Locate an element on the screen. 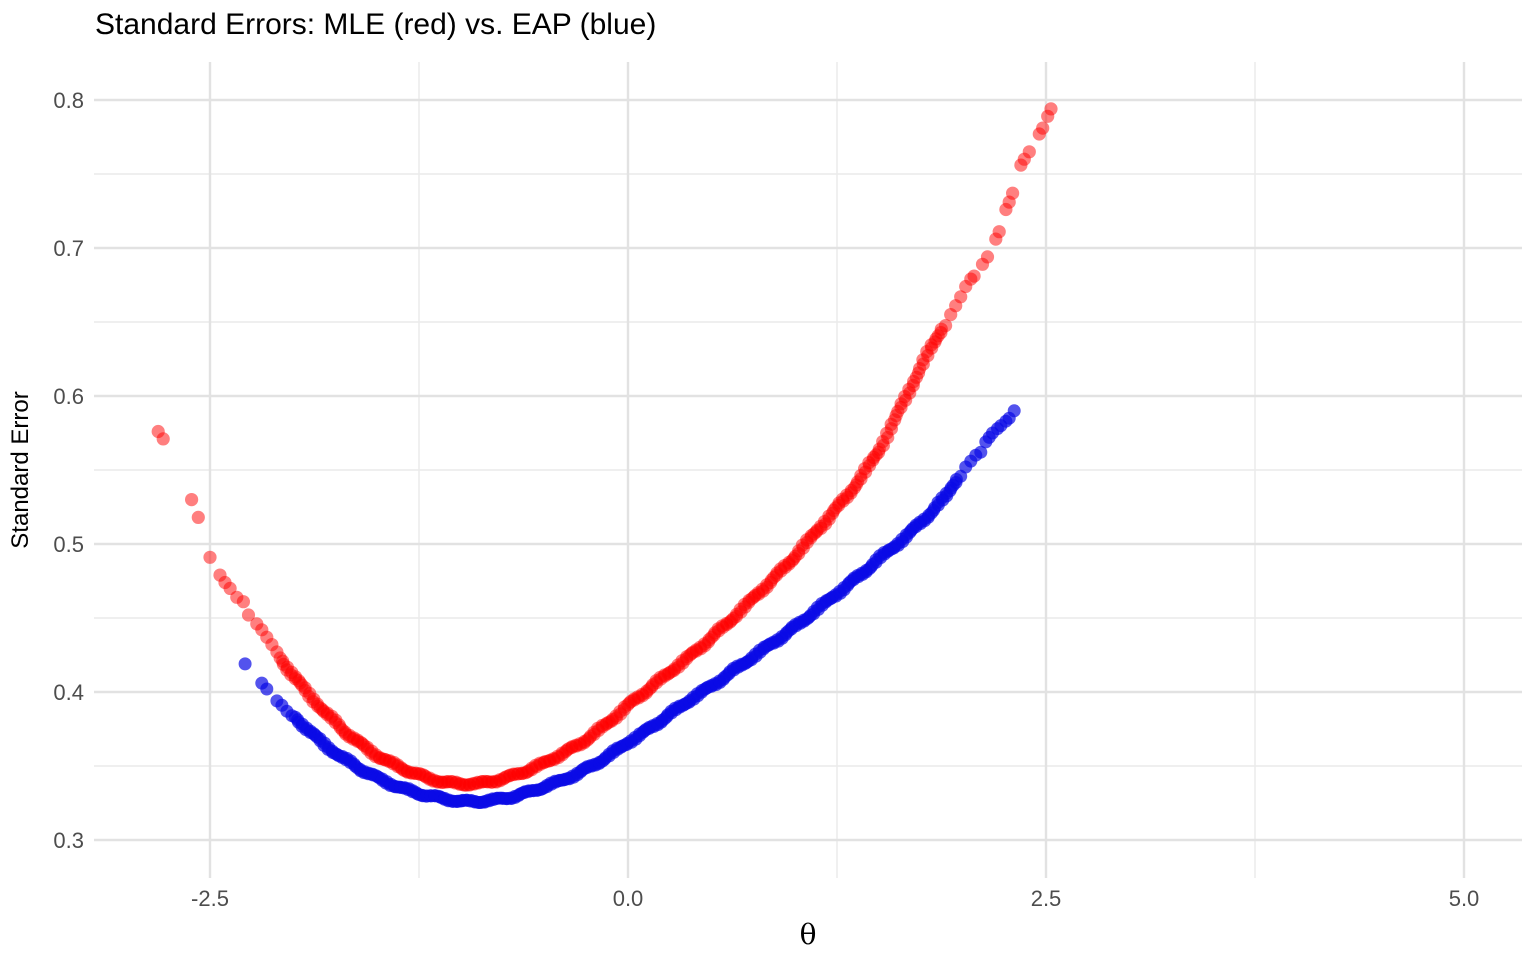 The image size is (1536, 960). y-tick-label: 0.6 is located at coordinates (68, 396).